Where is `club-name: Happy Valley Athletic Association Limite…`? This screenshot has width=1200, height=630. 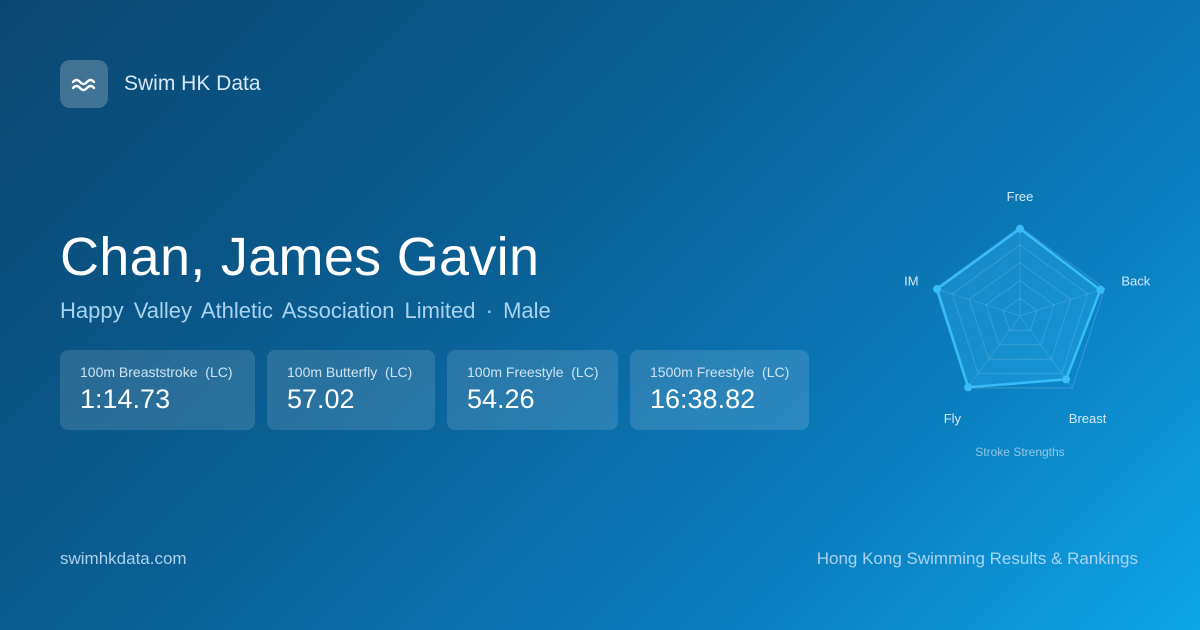 club-name: Happy Valley Athletic Association Limite… is located at coordinates (268, 310).